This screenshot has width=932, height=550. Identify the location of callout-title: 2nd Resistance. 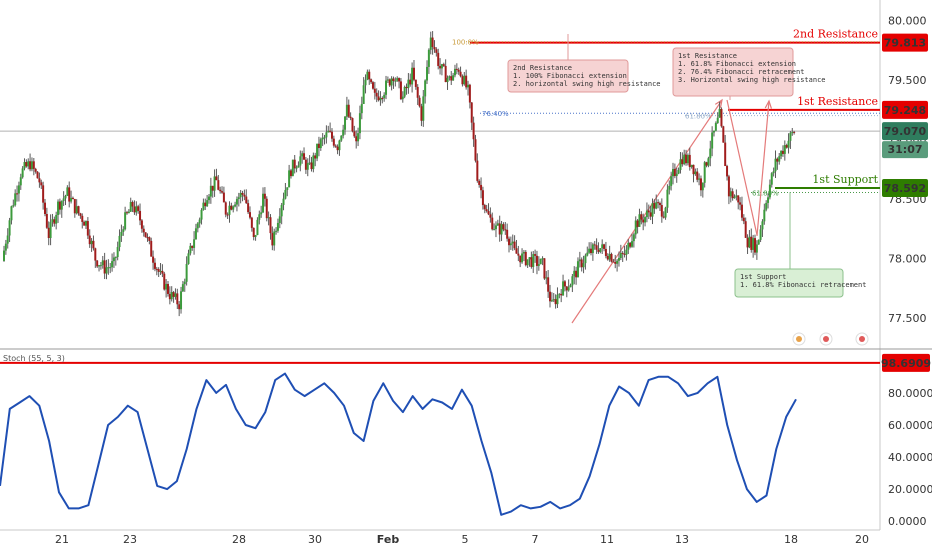
(542, 68).